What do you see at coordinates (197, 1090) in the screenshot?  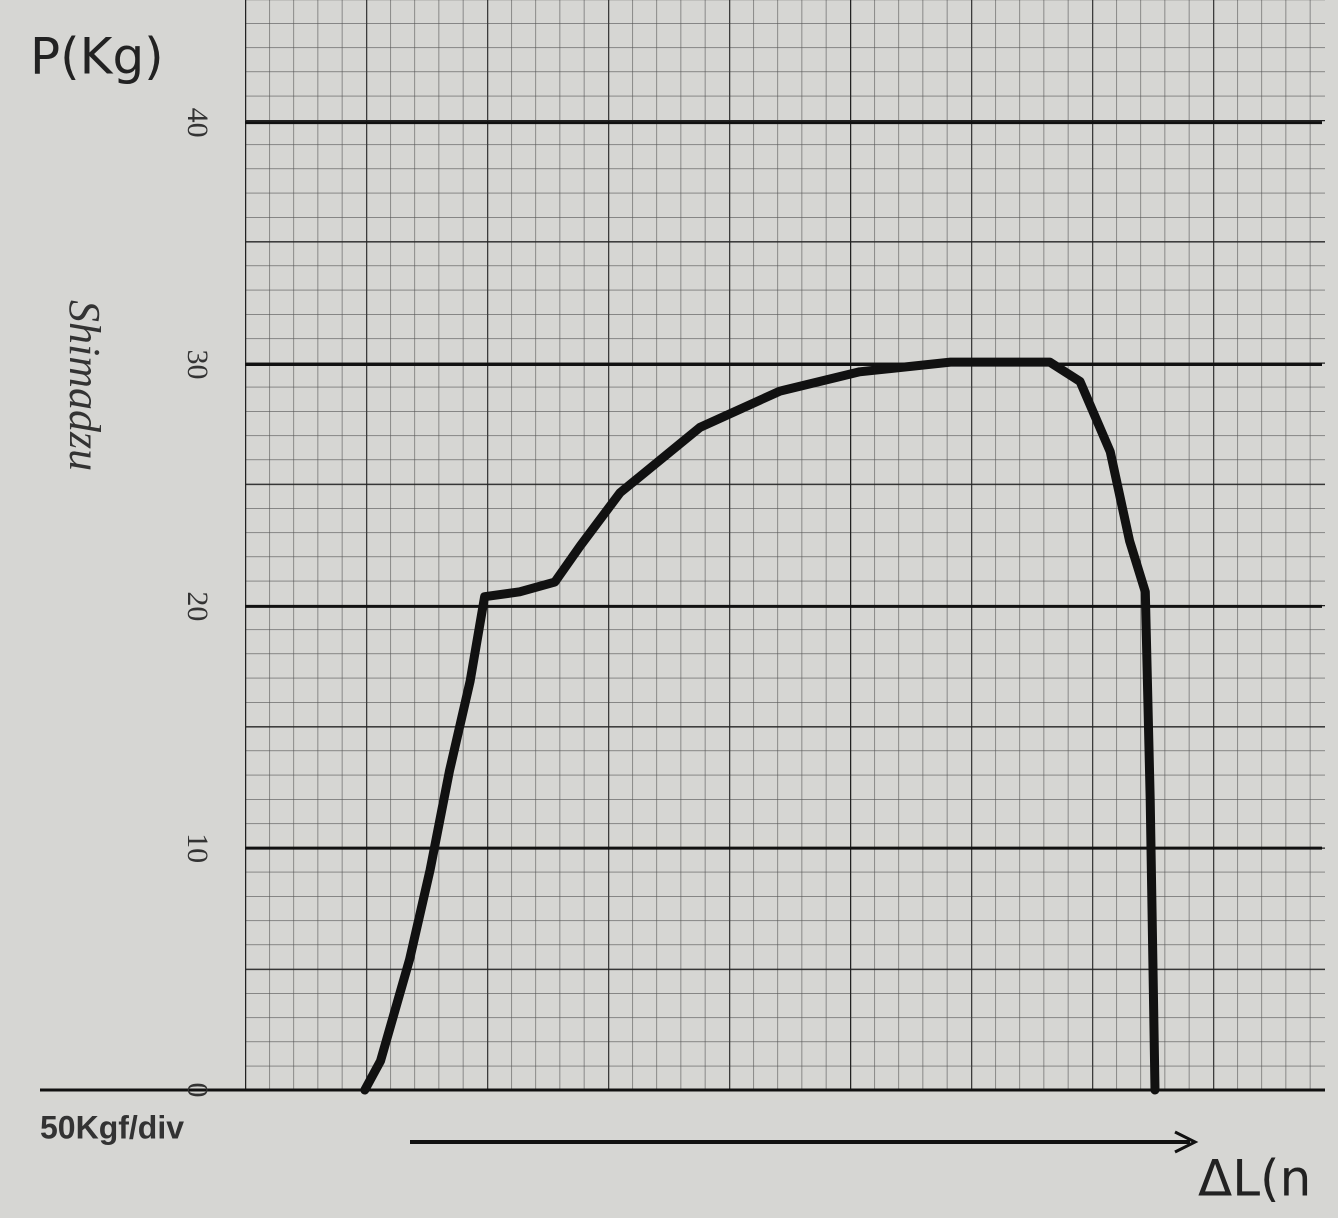 I see `y-tick-label: 0` at bounding box center [197, 1090].